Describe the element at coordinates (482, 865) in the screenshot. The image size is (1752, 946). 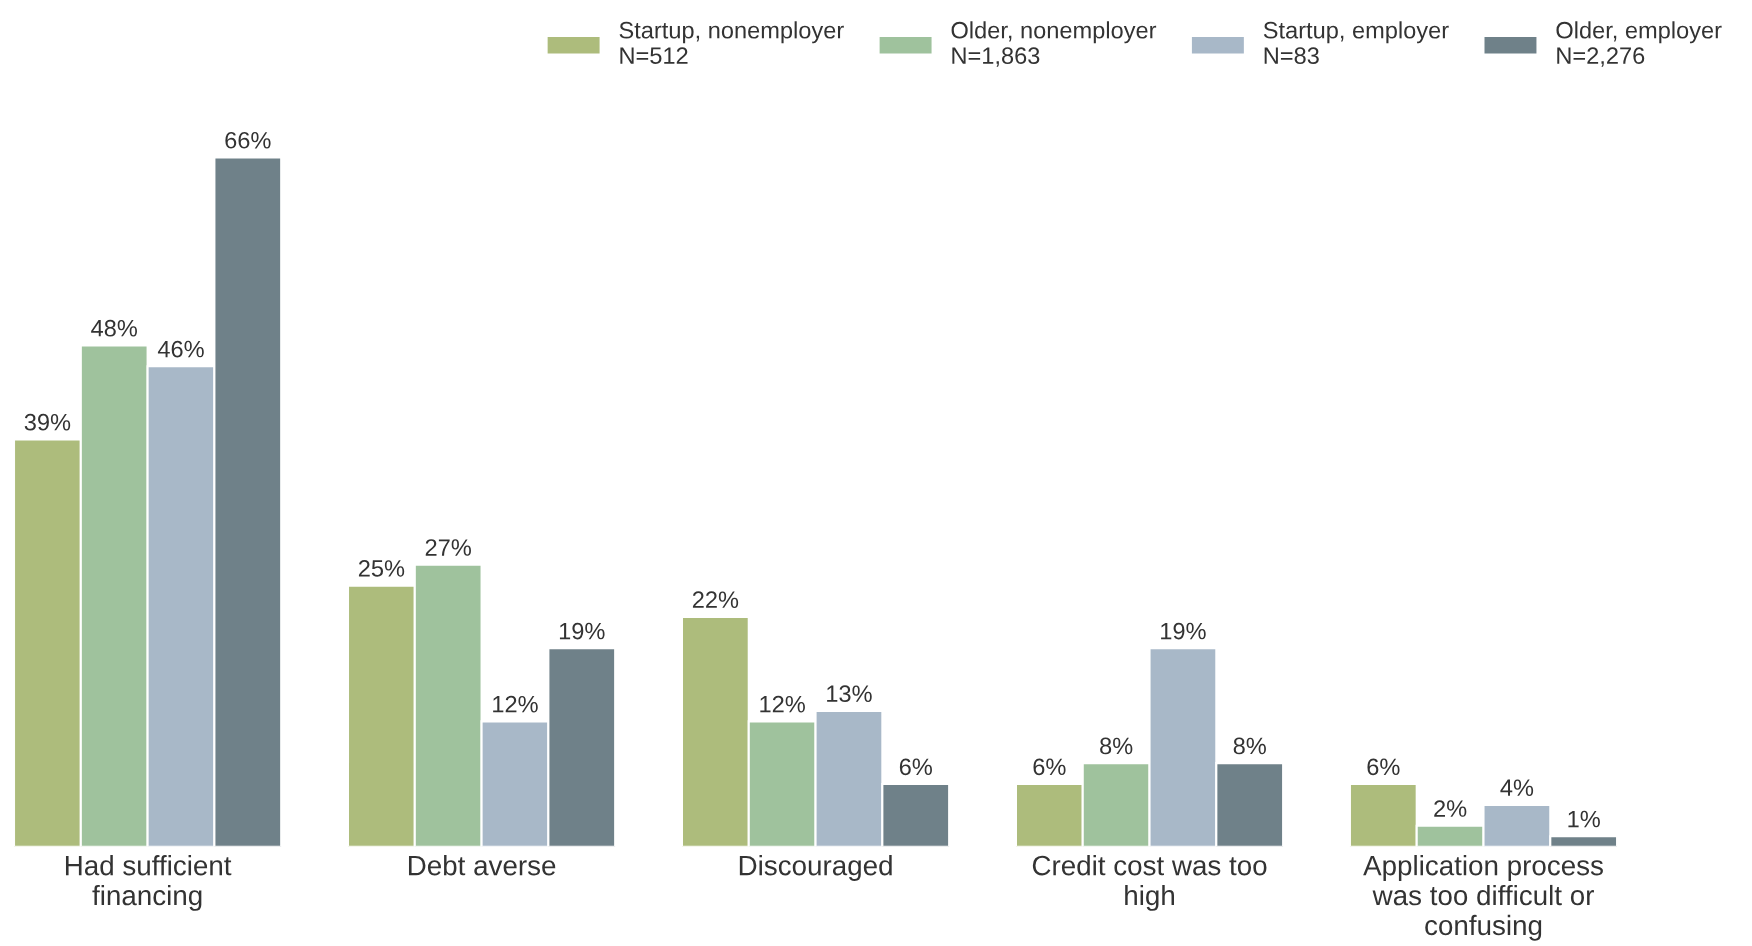
I see `x-tick-label: Debt averse` at that location.